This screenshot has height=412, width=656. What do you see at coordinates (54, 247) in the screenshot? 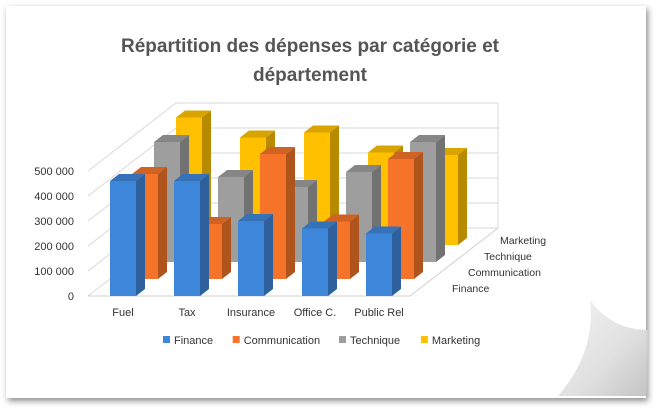
I see `y-tick-label: 200 000` at bounding box center [54, 247].